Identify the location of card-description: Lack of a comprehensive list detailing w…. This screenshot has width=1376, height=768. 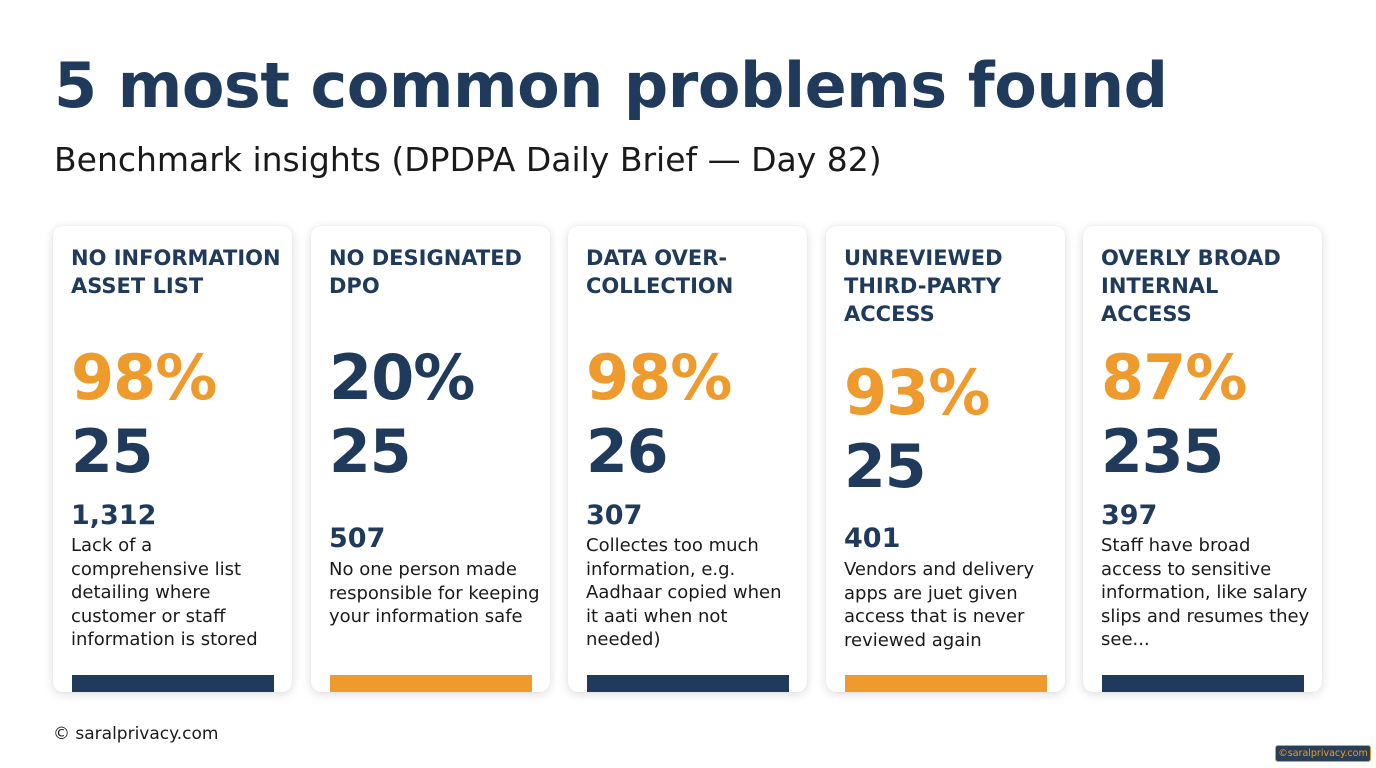
(164, 592).